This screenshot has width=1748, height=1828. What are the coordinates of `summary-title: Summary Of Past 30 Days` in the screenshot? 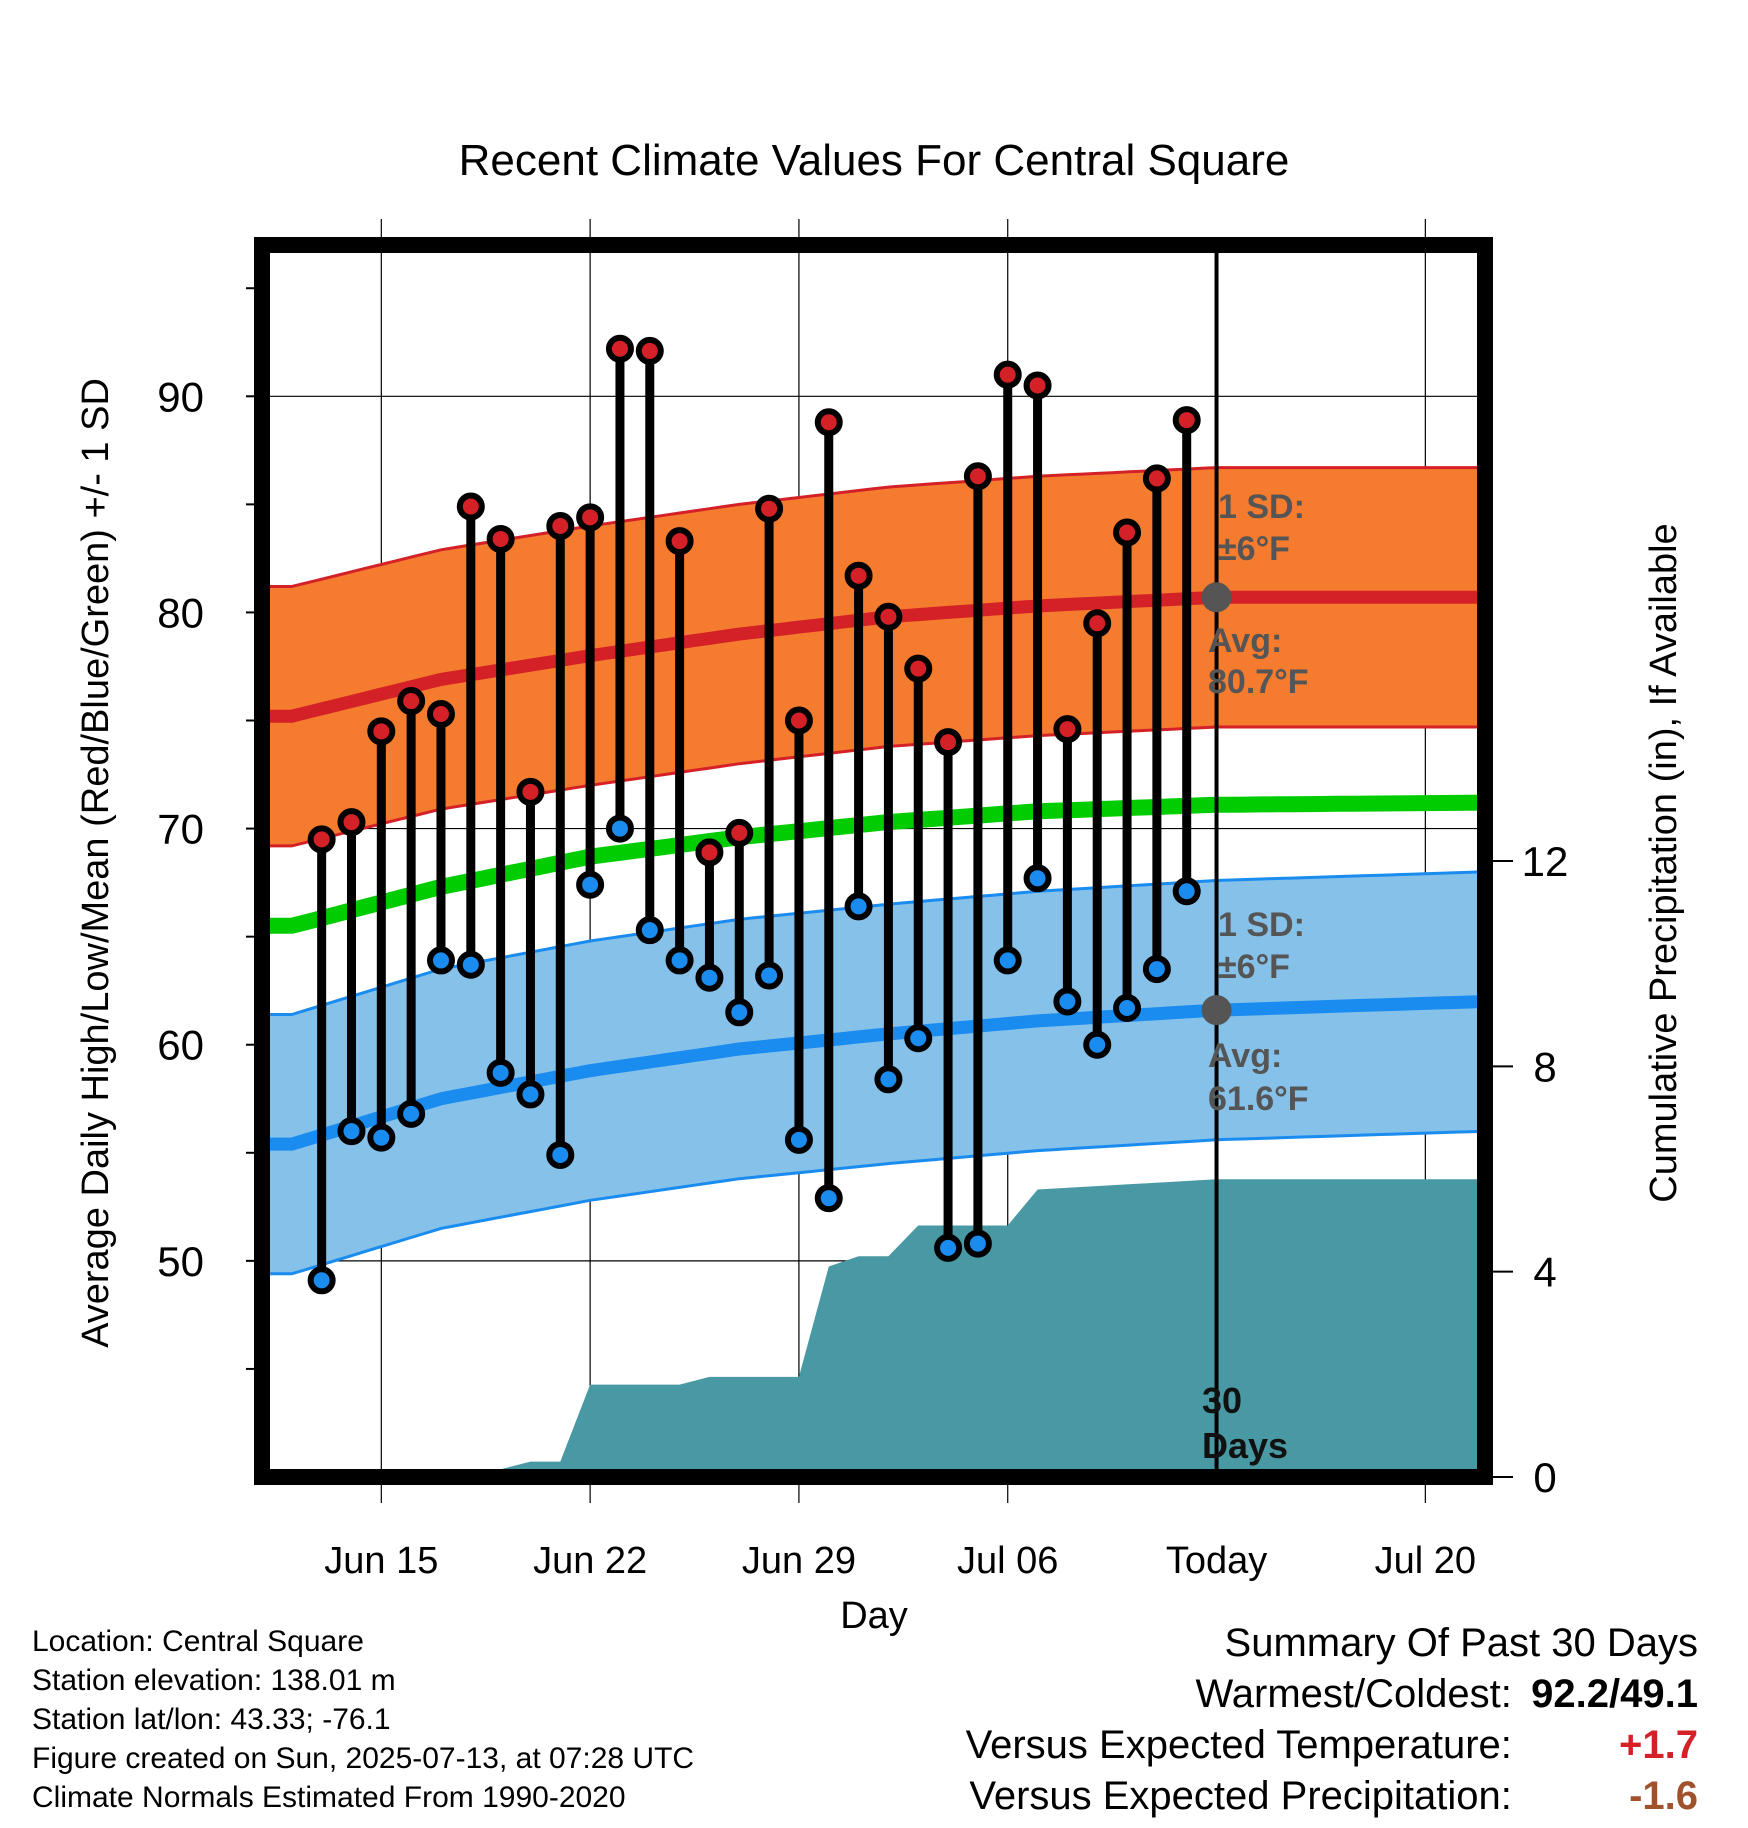 It's located at (1461, 1643).